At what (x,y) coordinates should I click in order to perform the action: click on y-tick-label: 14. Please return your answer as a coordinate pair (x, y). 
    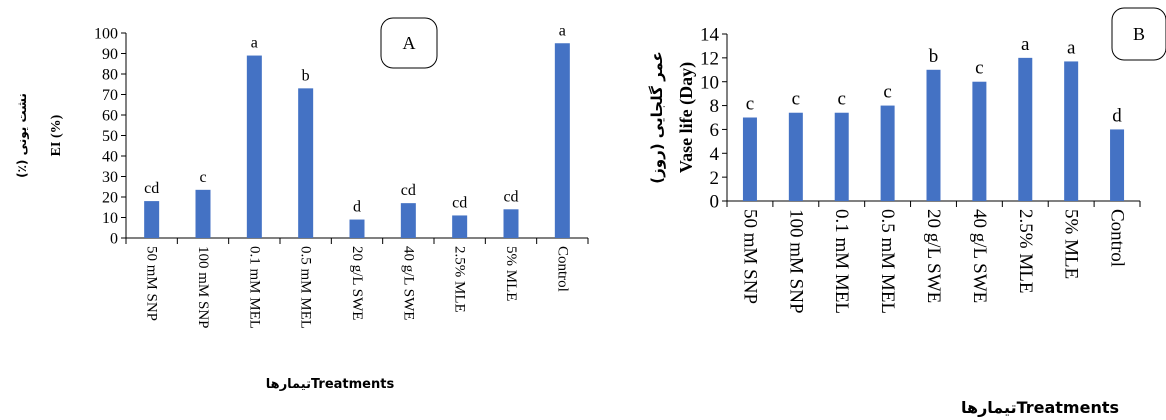
    Looking at the image, I should click on (710, 35).